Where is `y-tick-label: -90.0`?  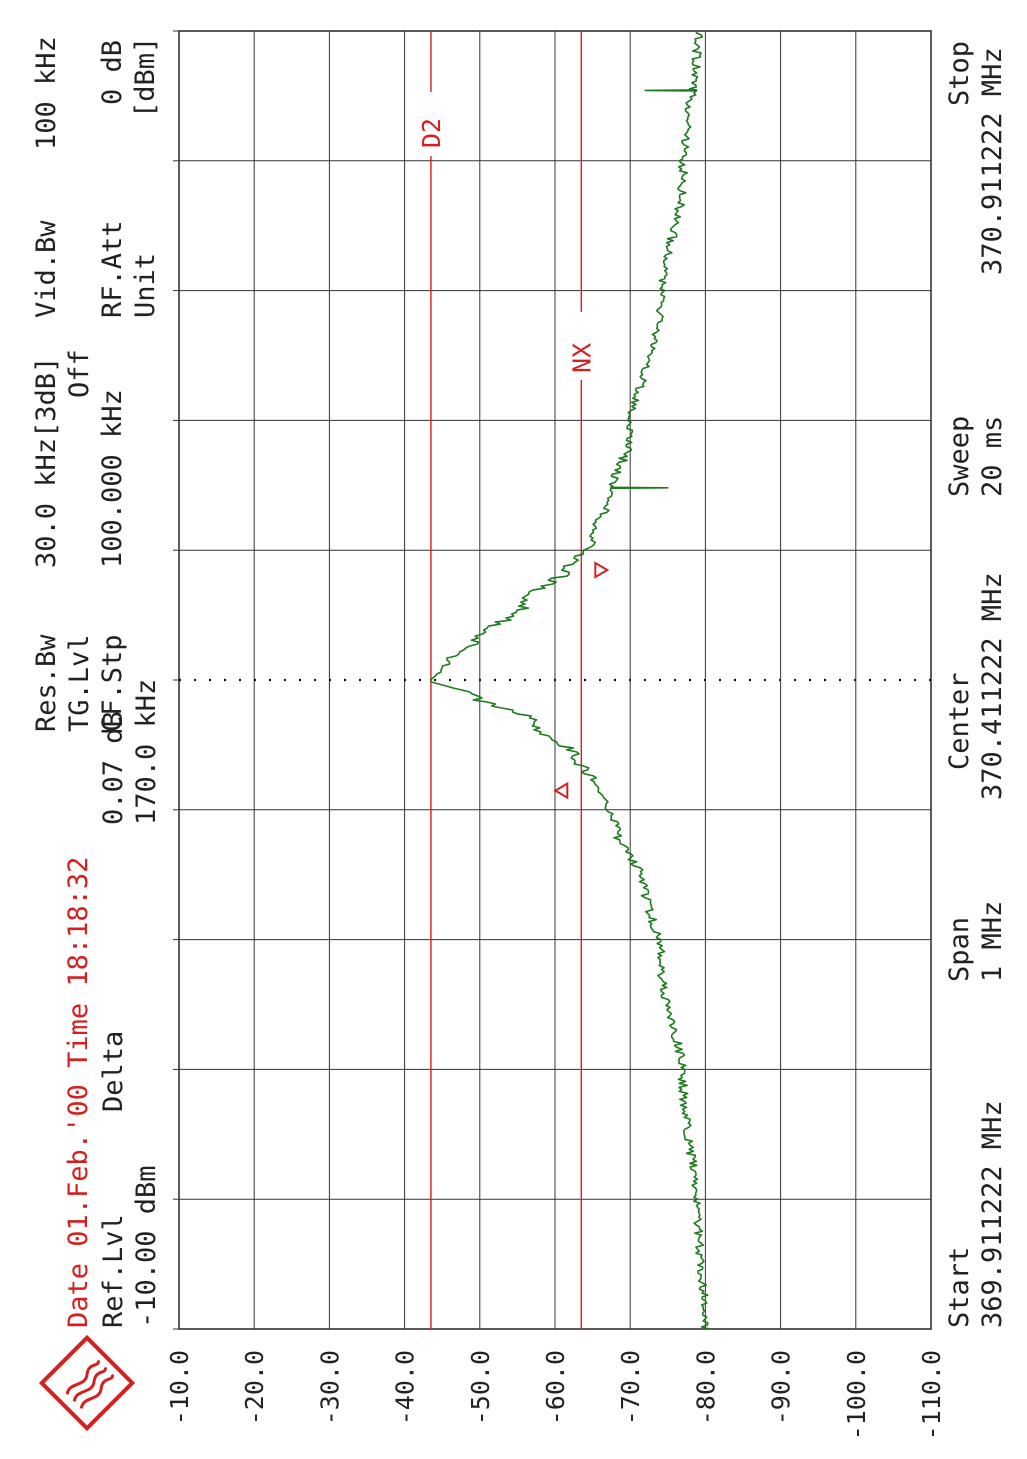 y-tick-label: -90.0 is located at coordinates (781, 1387).